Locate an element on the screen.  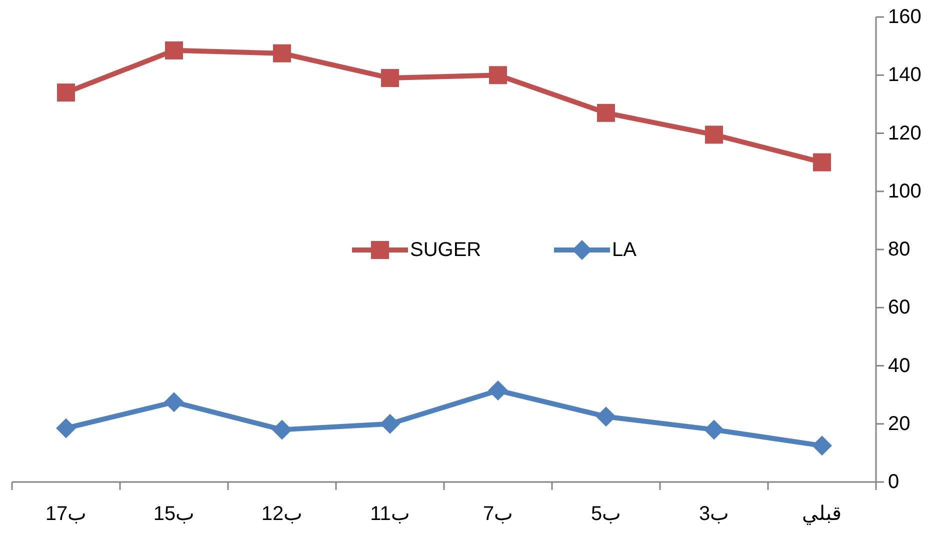
x-tick-label: ب7 is located at coordinates (498, 514).